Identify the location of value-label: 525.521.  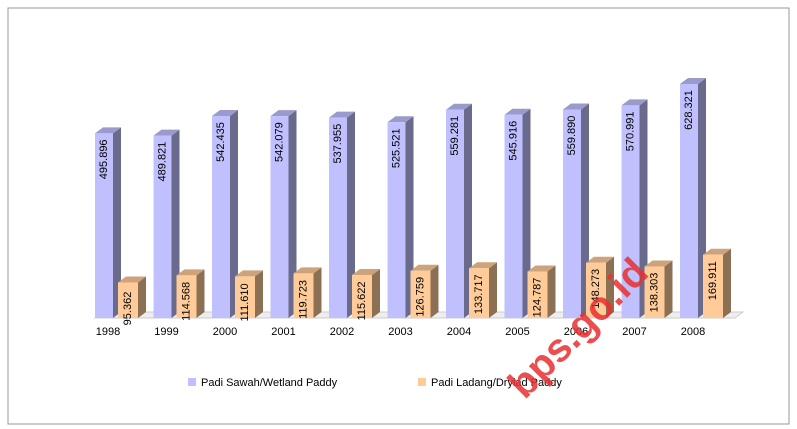
(396, 148).